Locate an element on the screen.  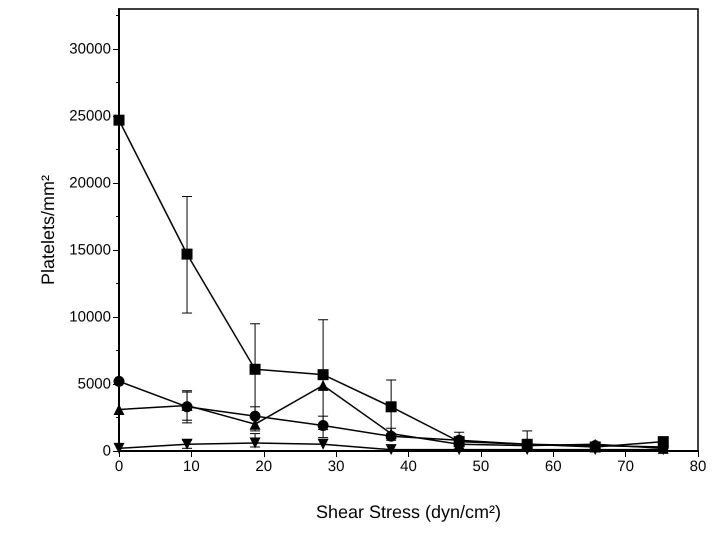
y-tick-label: 15000 is located at coordinates (90, 250).